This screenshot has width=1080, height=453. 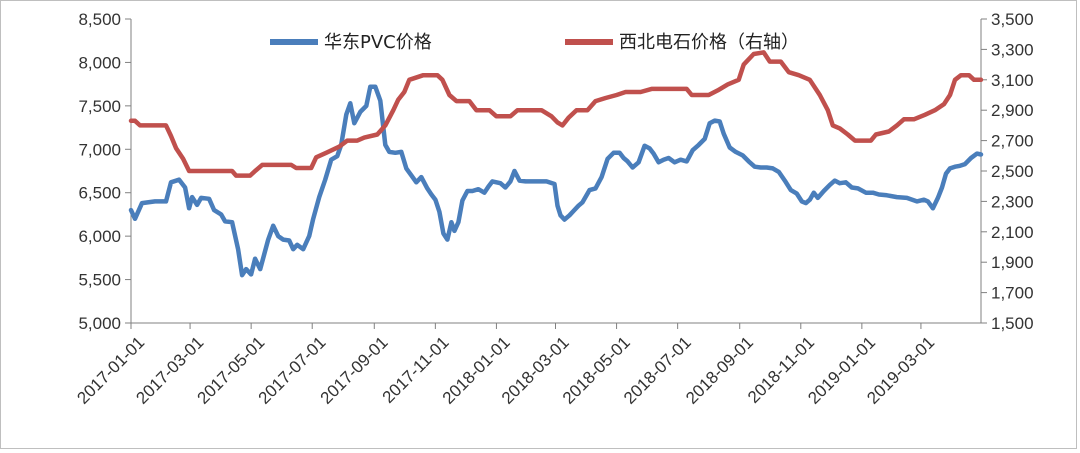 What do you see at coordinates (1012, 171) in the screenshot?
I see `y-right-tick-label: 2,500` at bounding box center [1012, 171].